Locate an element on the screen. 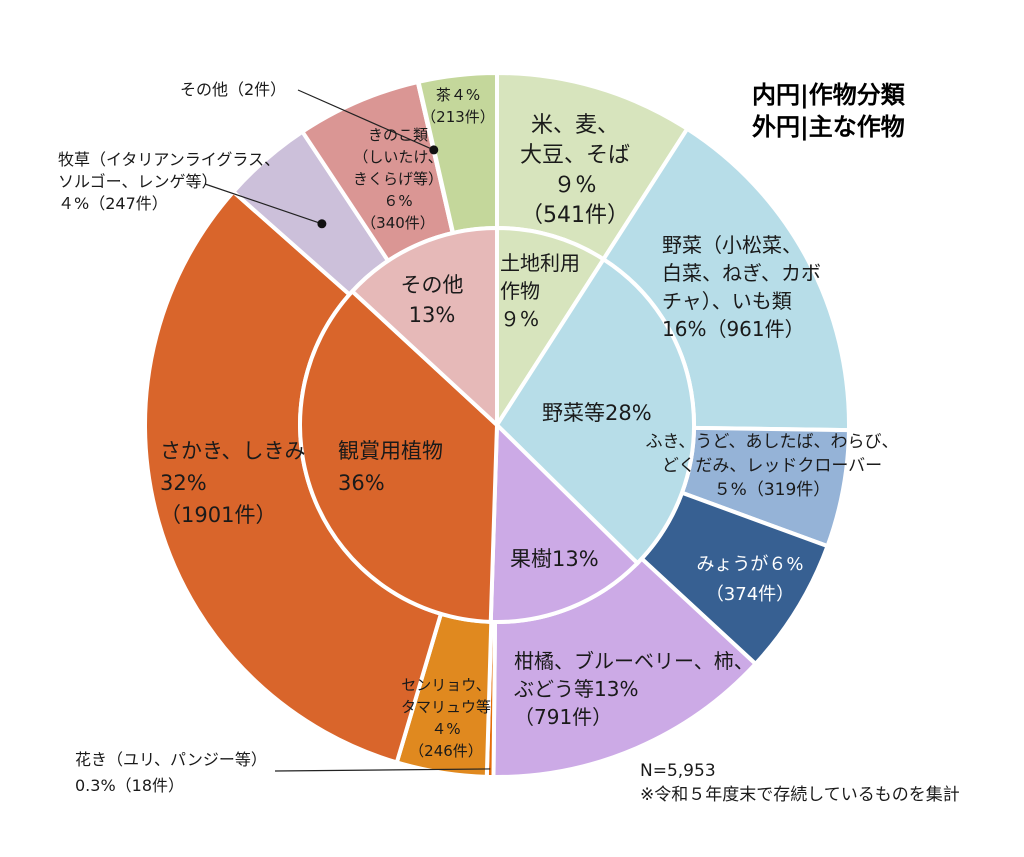 The width and height of the screenshot is (1024, 857). label-myoga-line: みょうが６% is located at coordinates (749, 564).